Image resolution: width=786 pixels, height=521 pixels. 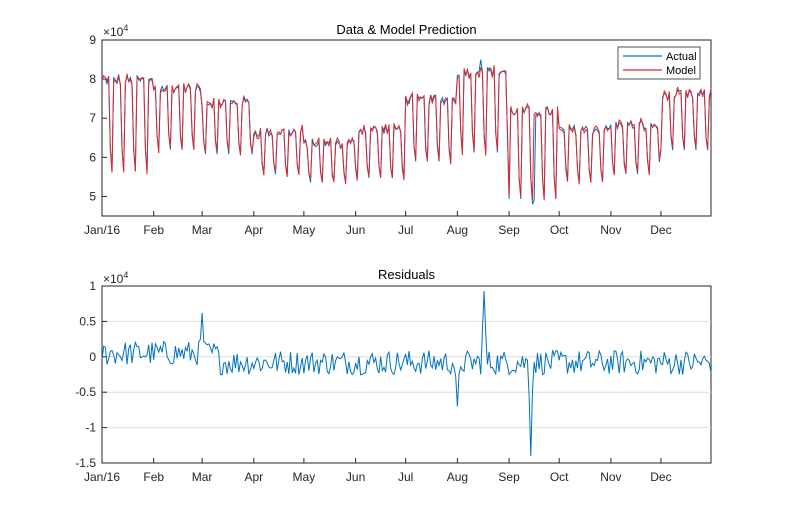 I want to click on residuals-x-tick-label: Mar, so click(x=202, y=477).